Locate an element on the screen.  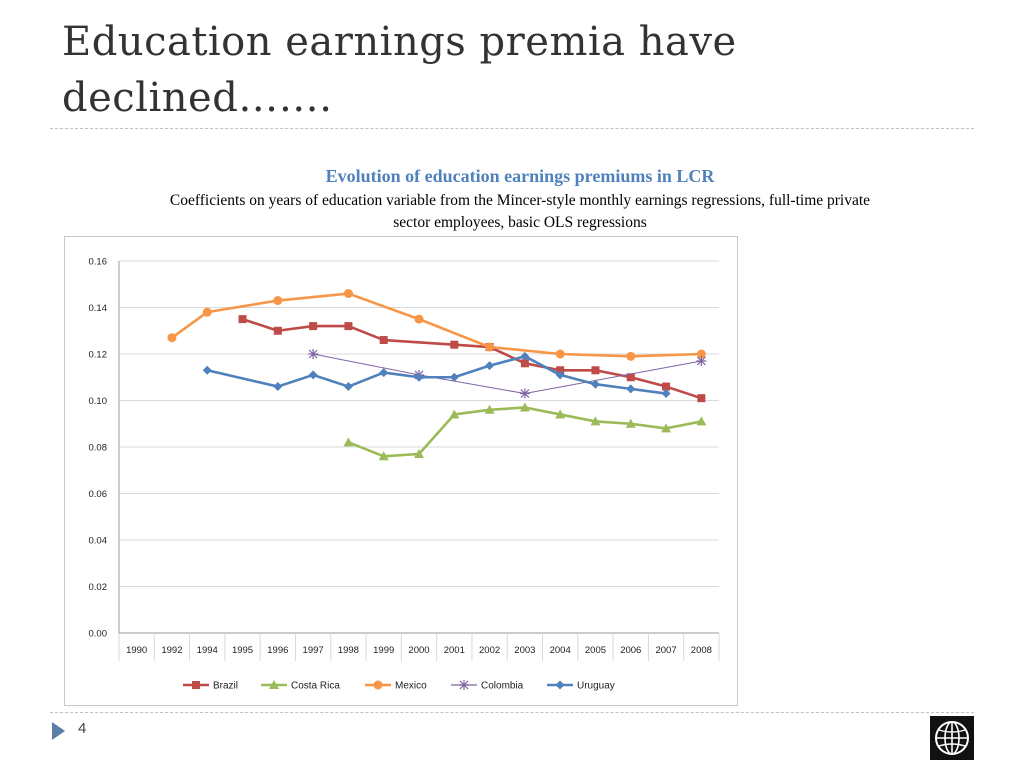
footer-arrow-icon is located at coordinates (58, 731).